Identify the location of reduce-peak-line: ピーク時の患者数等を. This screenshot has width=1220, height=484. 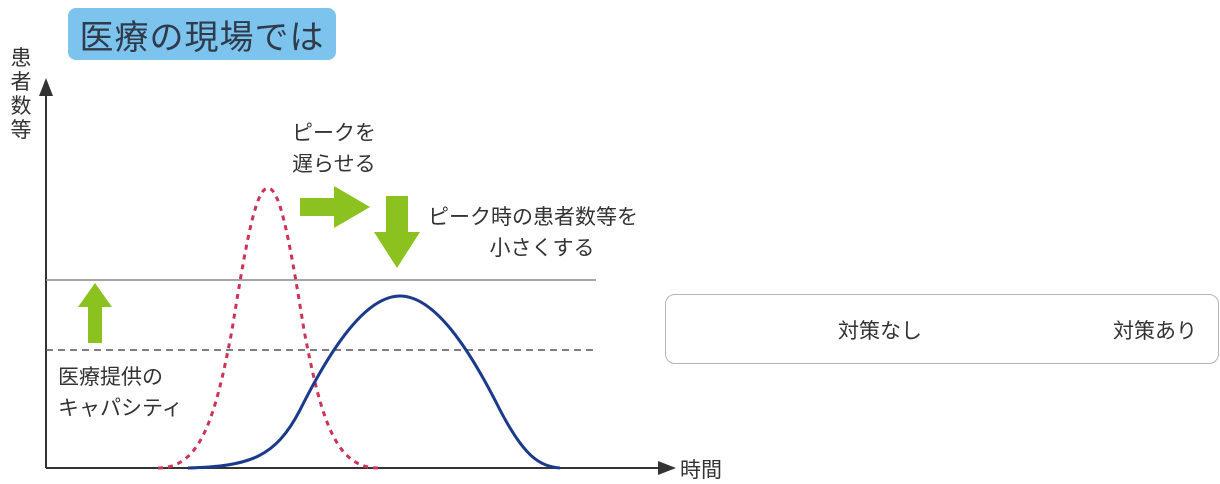
(533, 217).